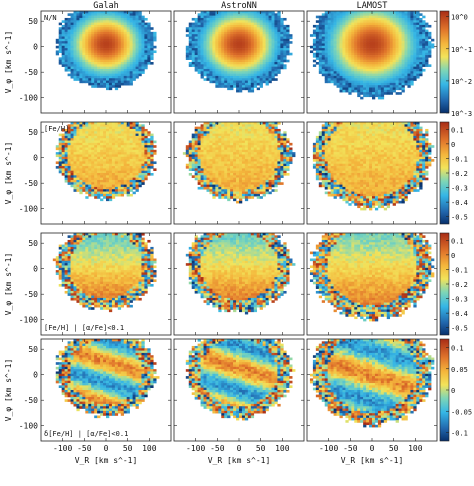 This screenshot has width=474, height=486. Describe the element at coordinates (240, 274) in the screenshot. I see `heatmap-panel-r3-c2` at that location.